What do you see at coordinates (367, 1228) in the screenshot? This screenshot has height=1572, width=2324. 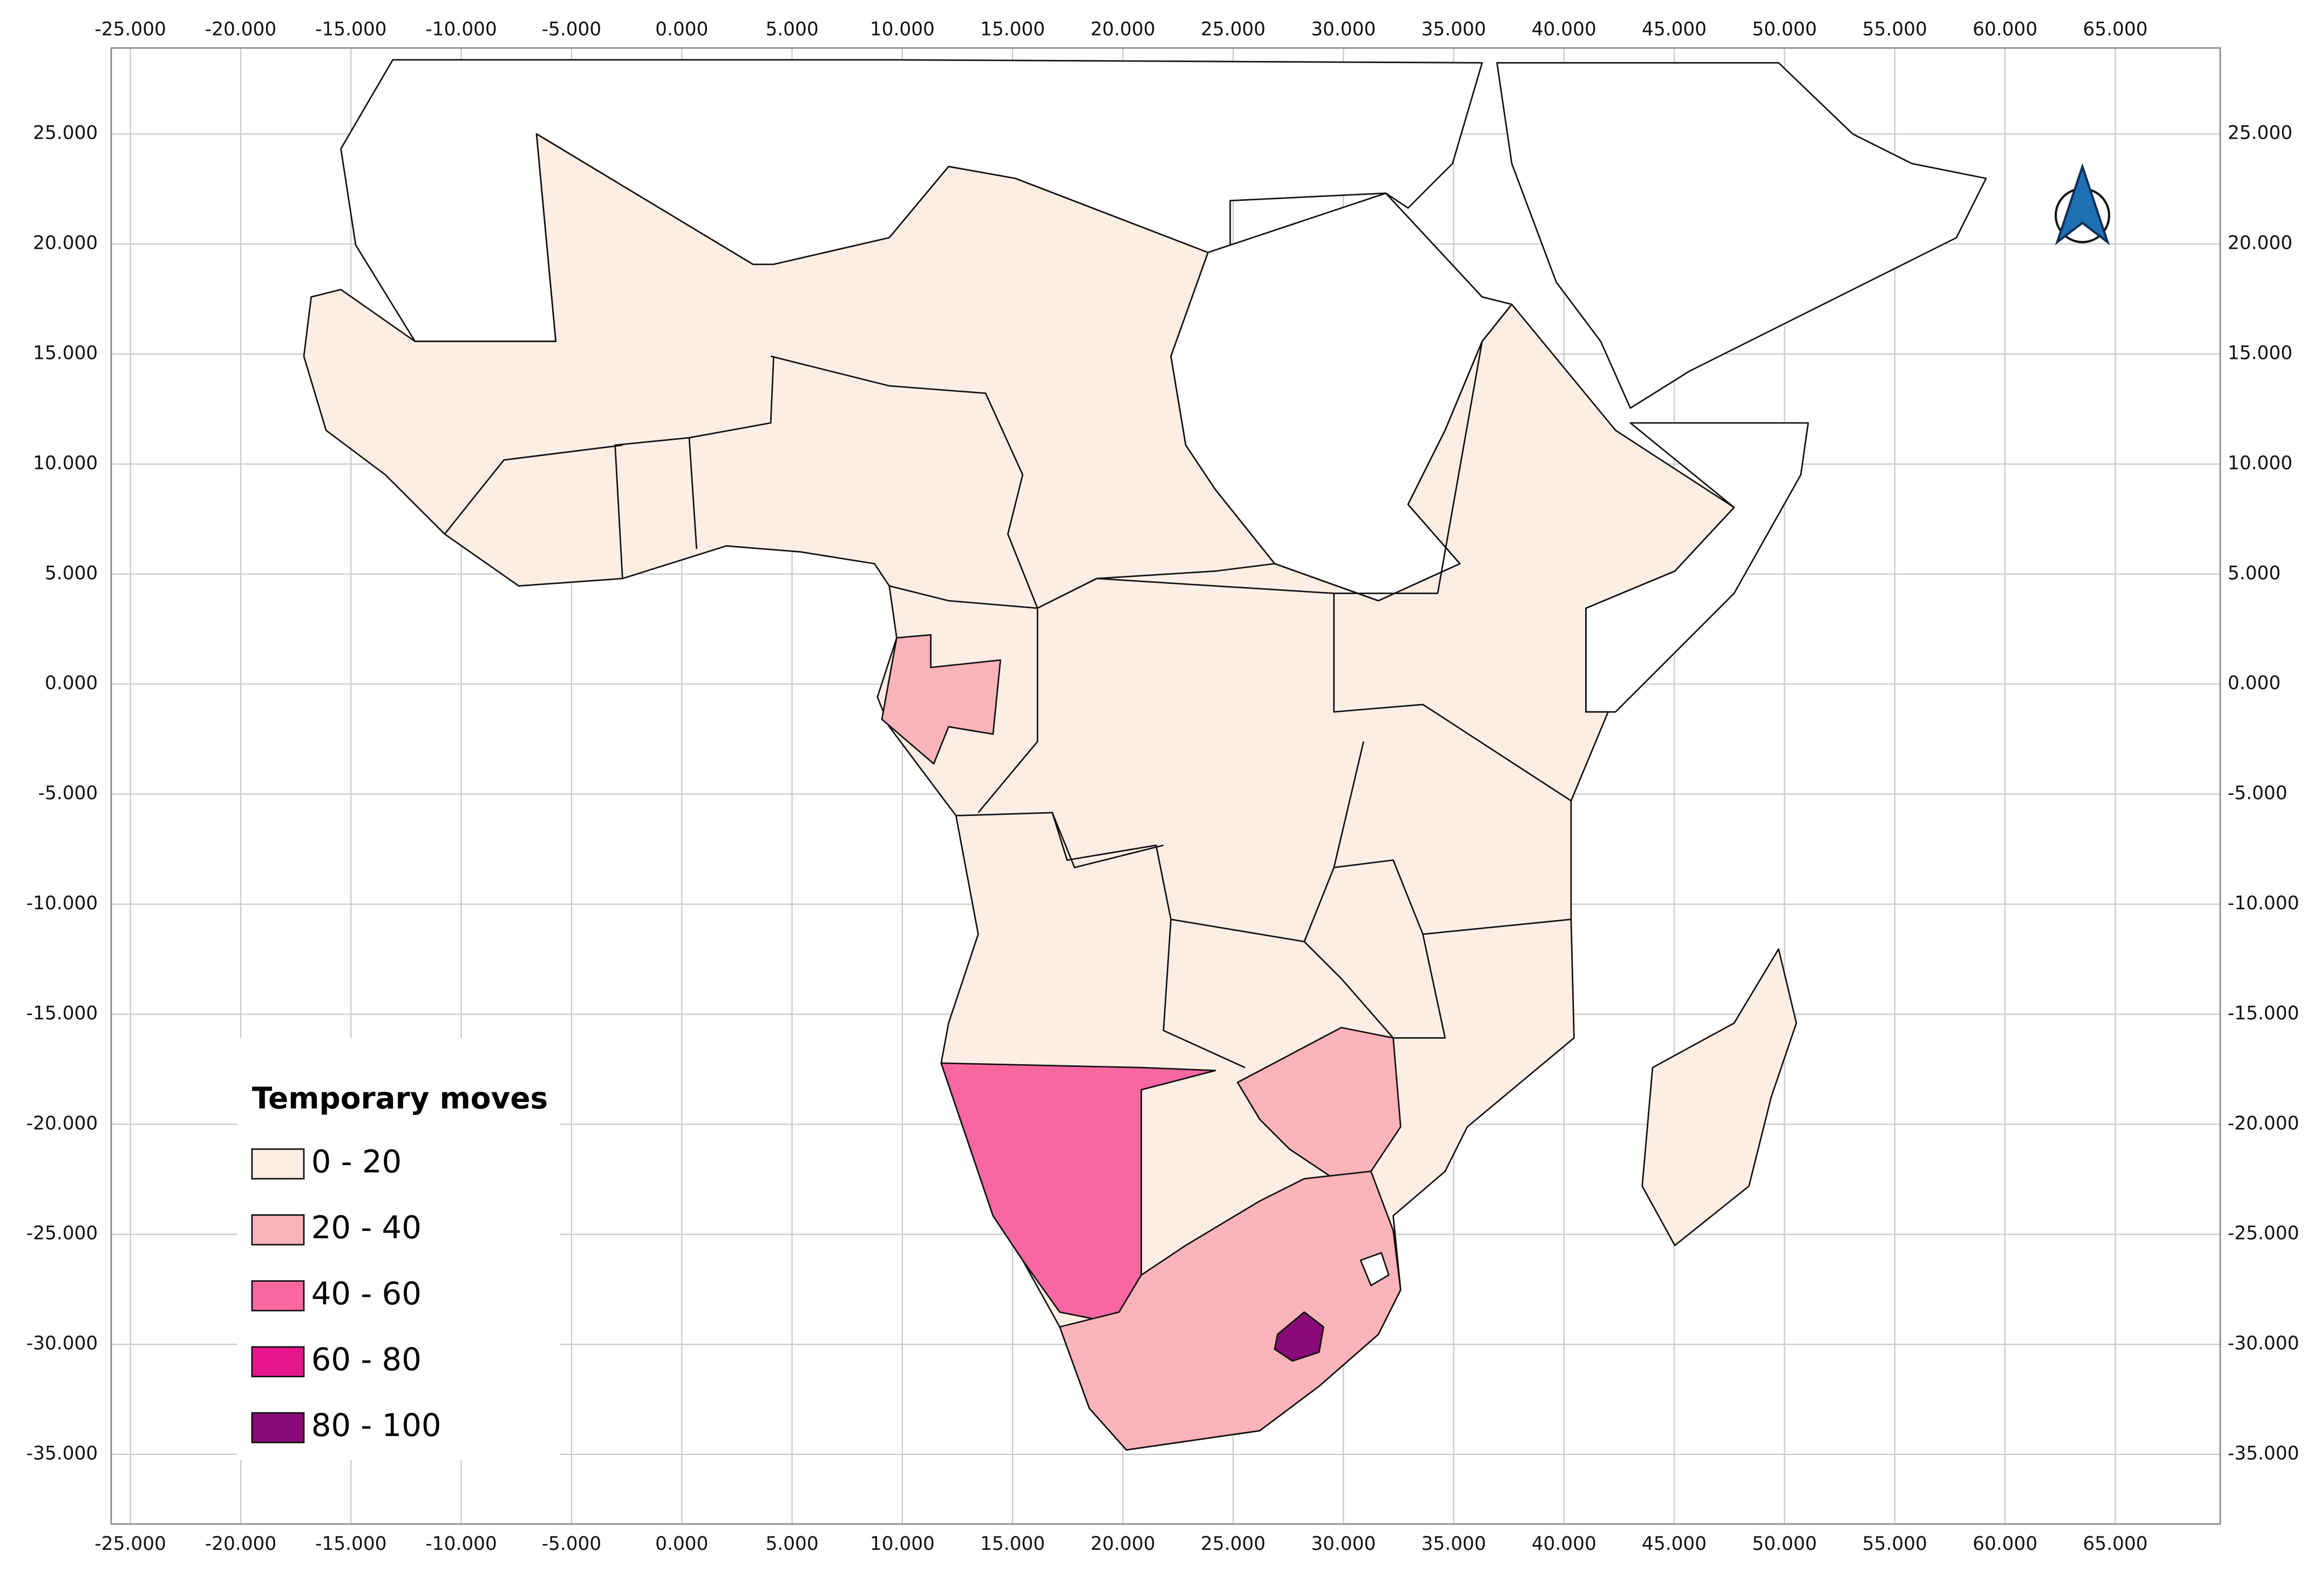 I see `legend-label: 20 - 40` at bounding box center [367, 1228].